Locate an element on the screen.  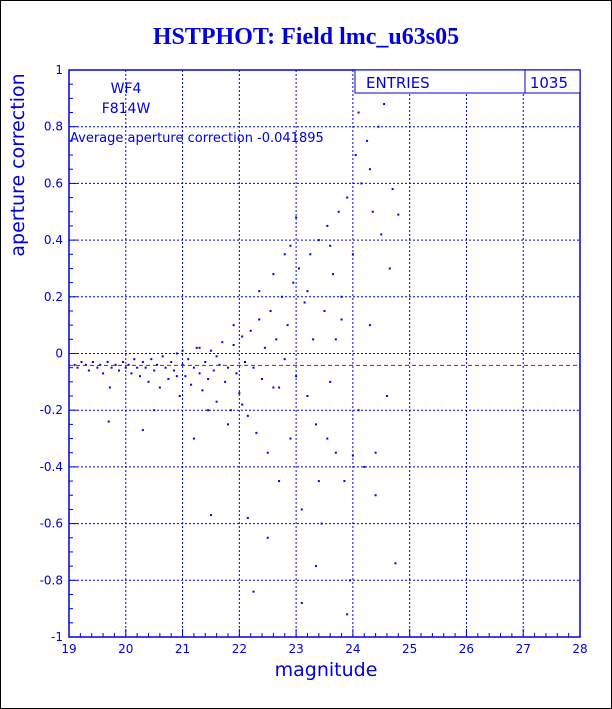
y-tick-label: -1 is located at coordinates (57, 637).